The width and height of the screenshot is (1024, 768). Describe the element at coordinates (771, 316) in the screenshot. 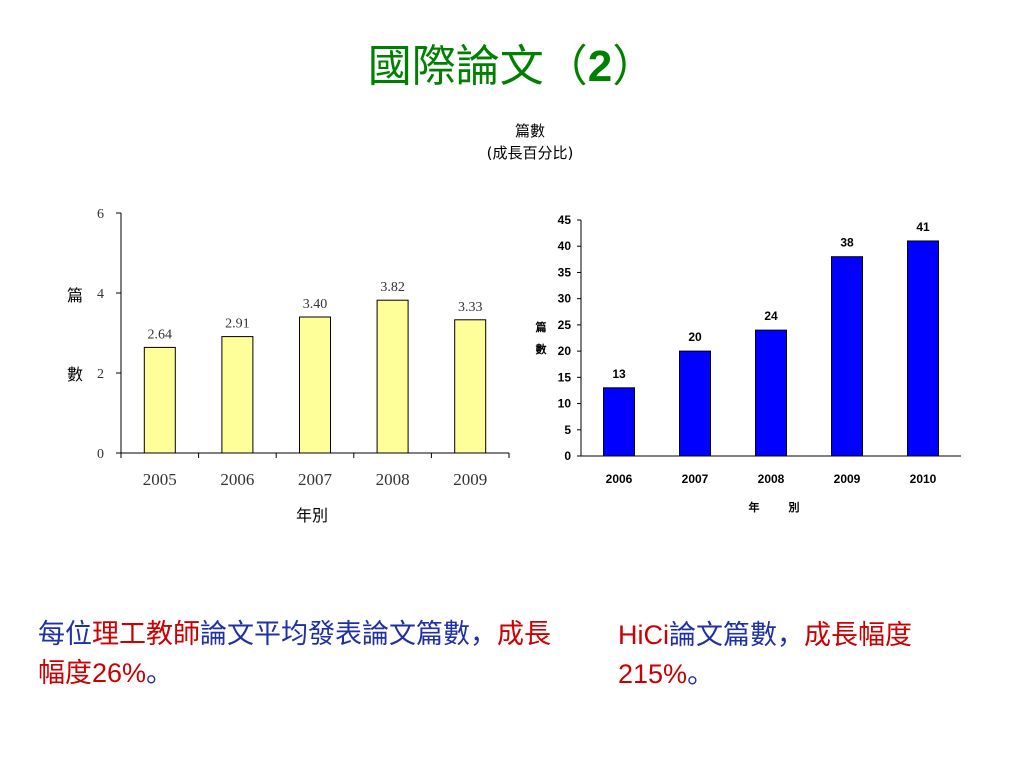

I see `data-label: 24` at that location.